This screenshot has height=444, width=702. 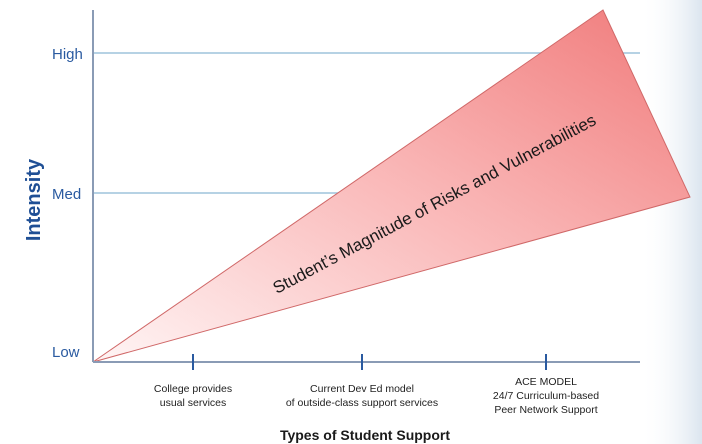 I want to click on x-axis-title: Types of Student Support, so click(x=365, y=435).